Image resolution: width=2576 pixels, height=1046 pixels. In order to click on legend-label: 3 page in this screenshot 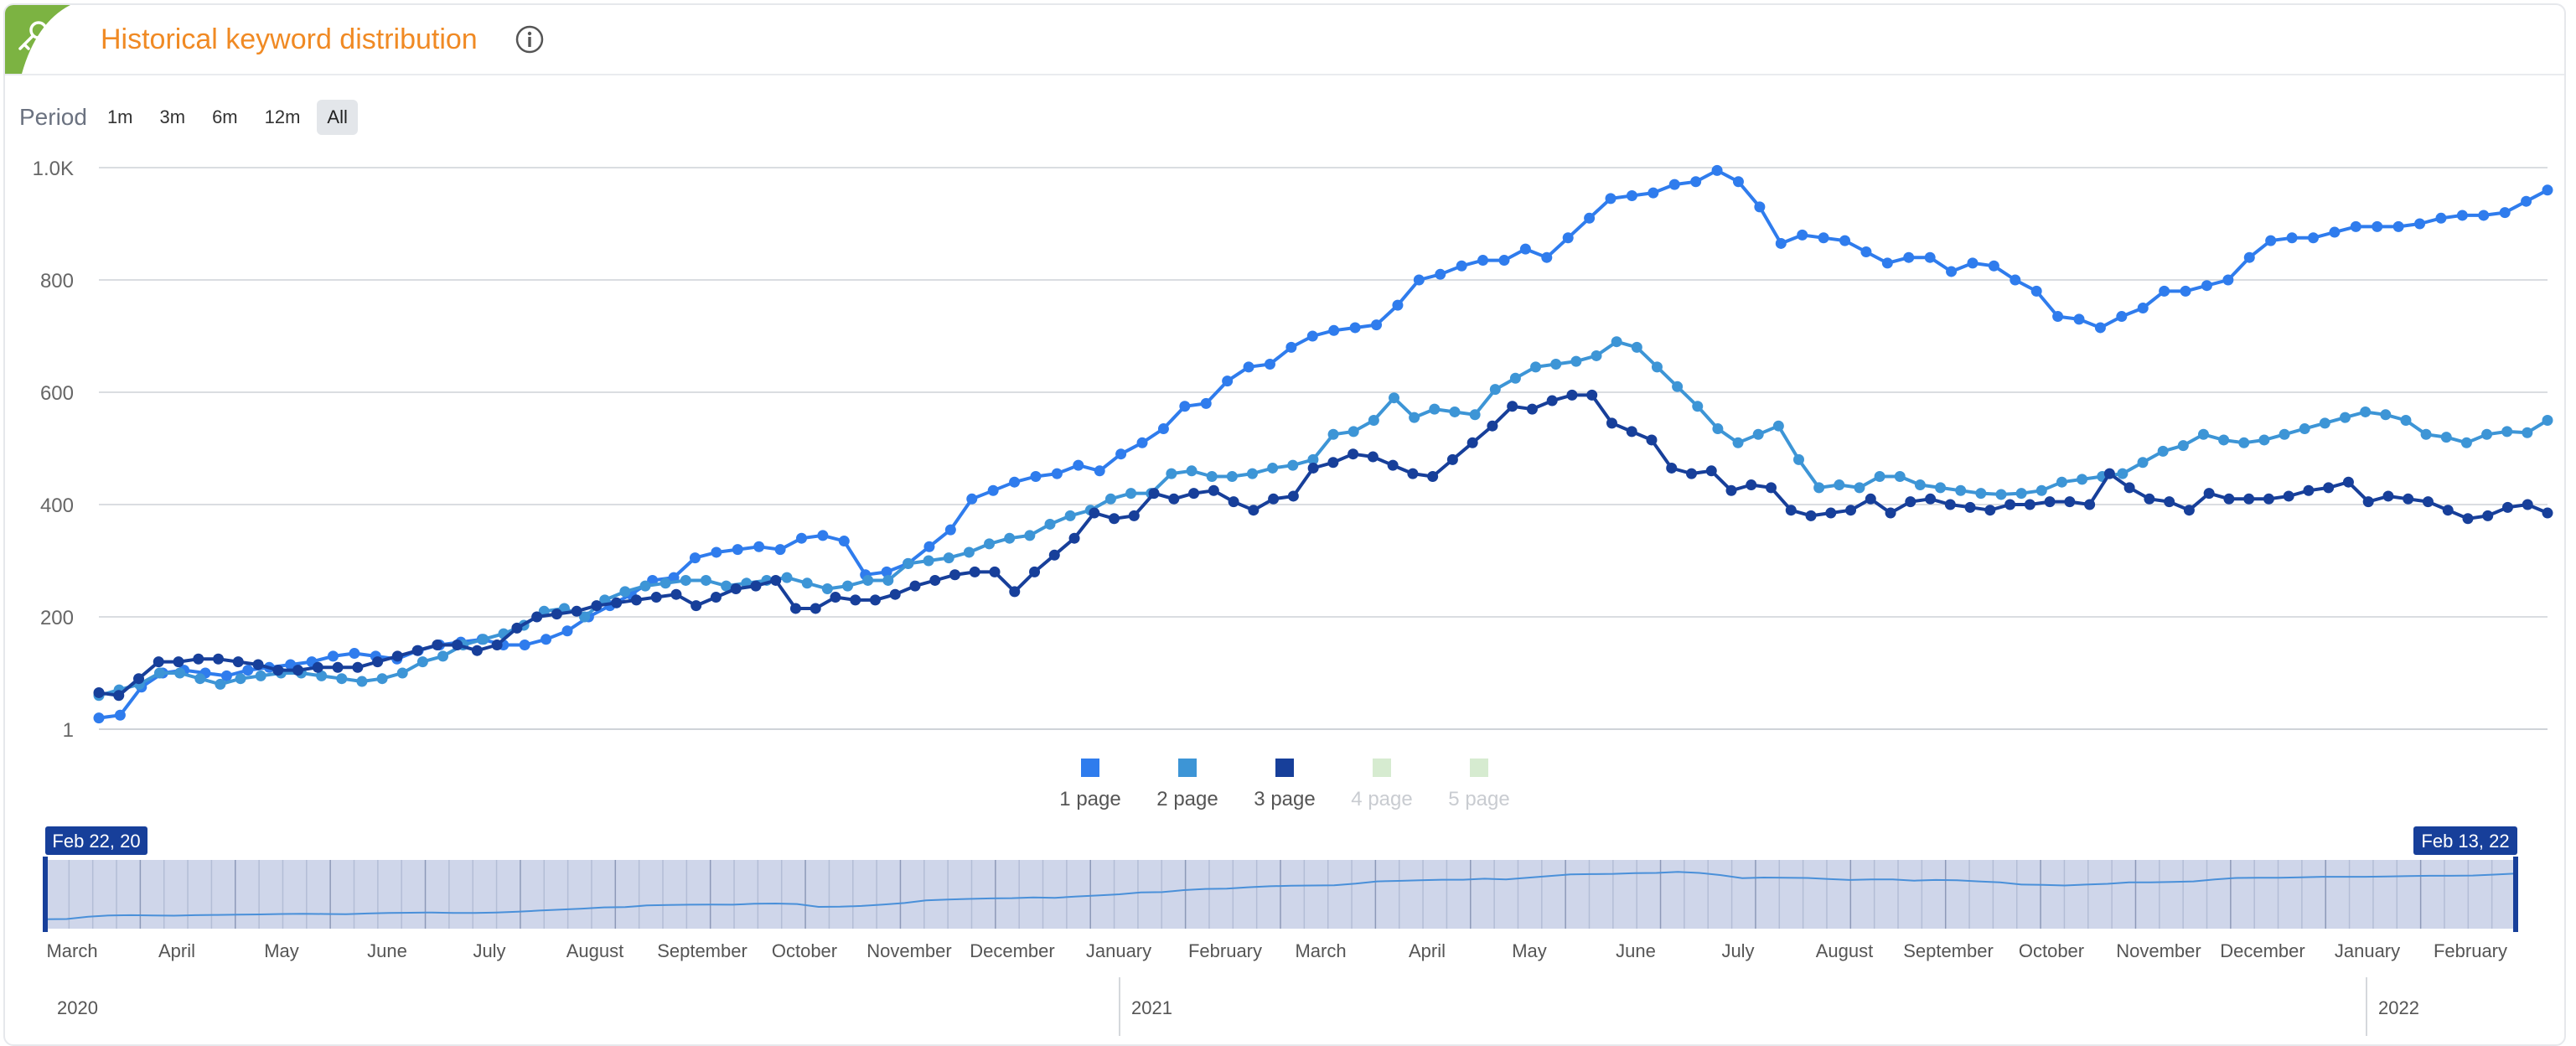, I will do `click(1284, 799)`.